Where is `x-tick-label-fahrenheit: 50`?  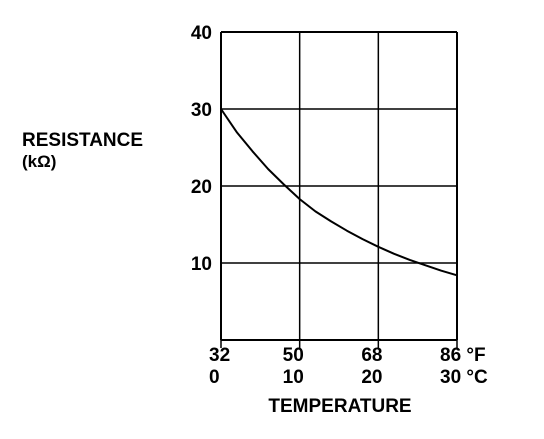
x-tick-label-fahrenheit: 50 is located at coordinates (293, 355).